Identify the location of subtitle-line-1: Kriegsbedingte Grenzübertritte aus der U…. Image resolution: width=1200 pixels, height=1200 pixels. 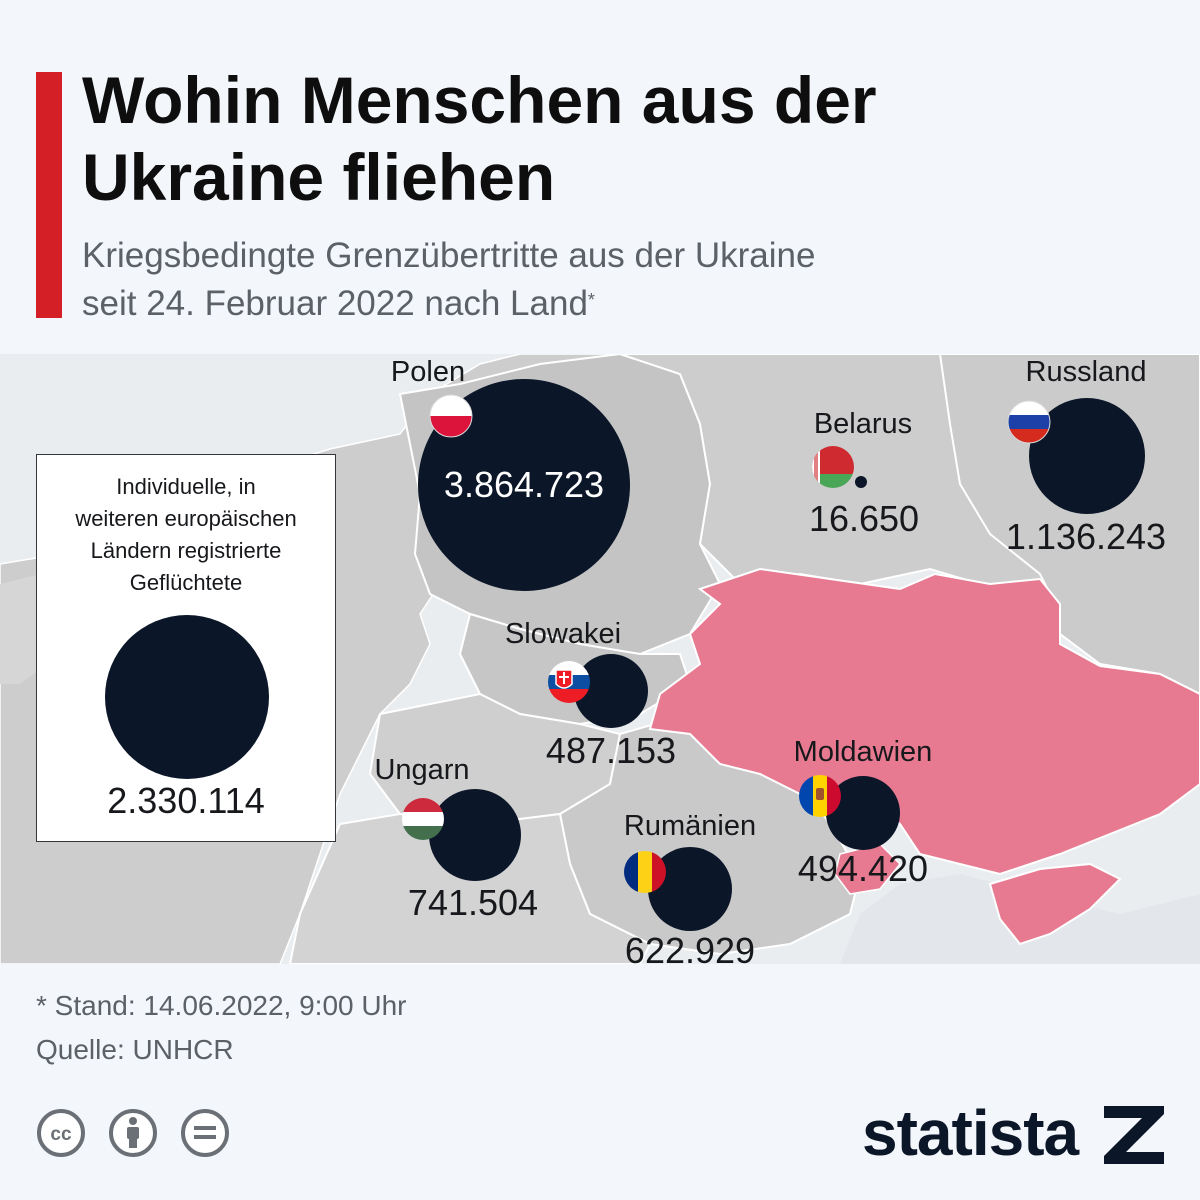
(449, 255).